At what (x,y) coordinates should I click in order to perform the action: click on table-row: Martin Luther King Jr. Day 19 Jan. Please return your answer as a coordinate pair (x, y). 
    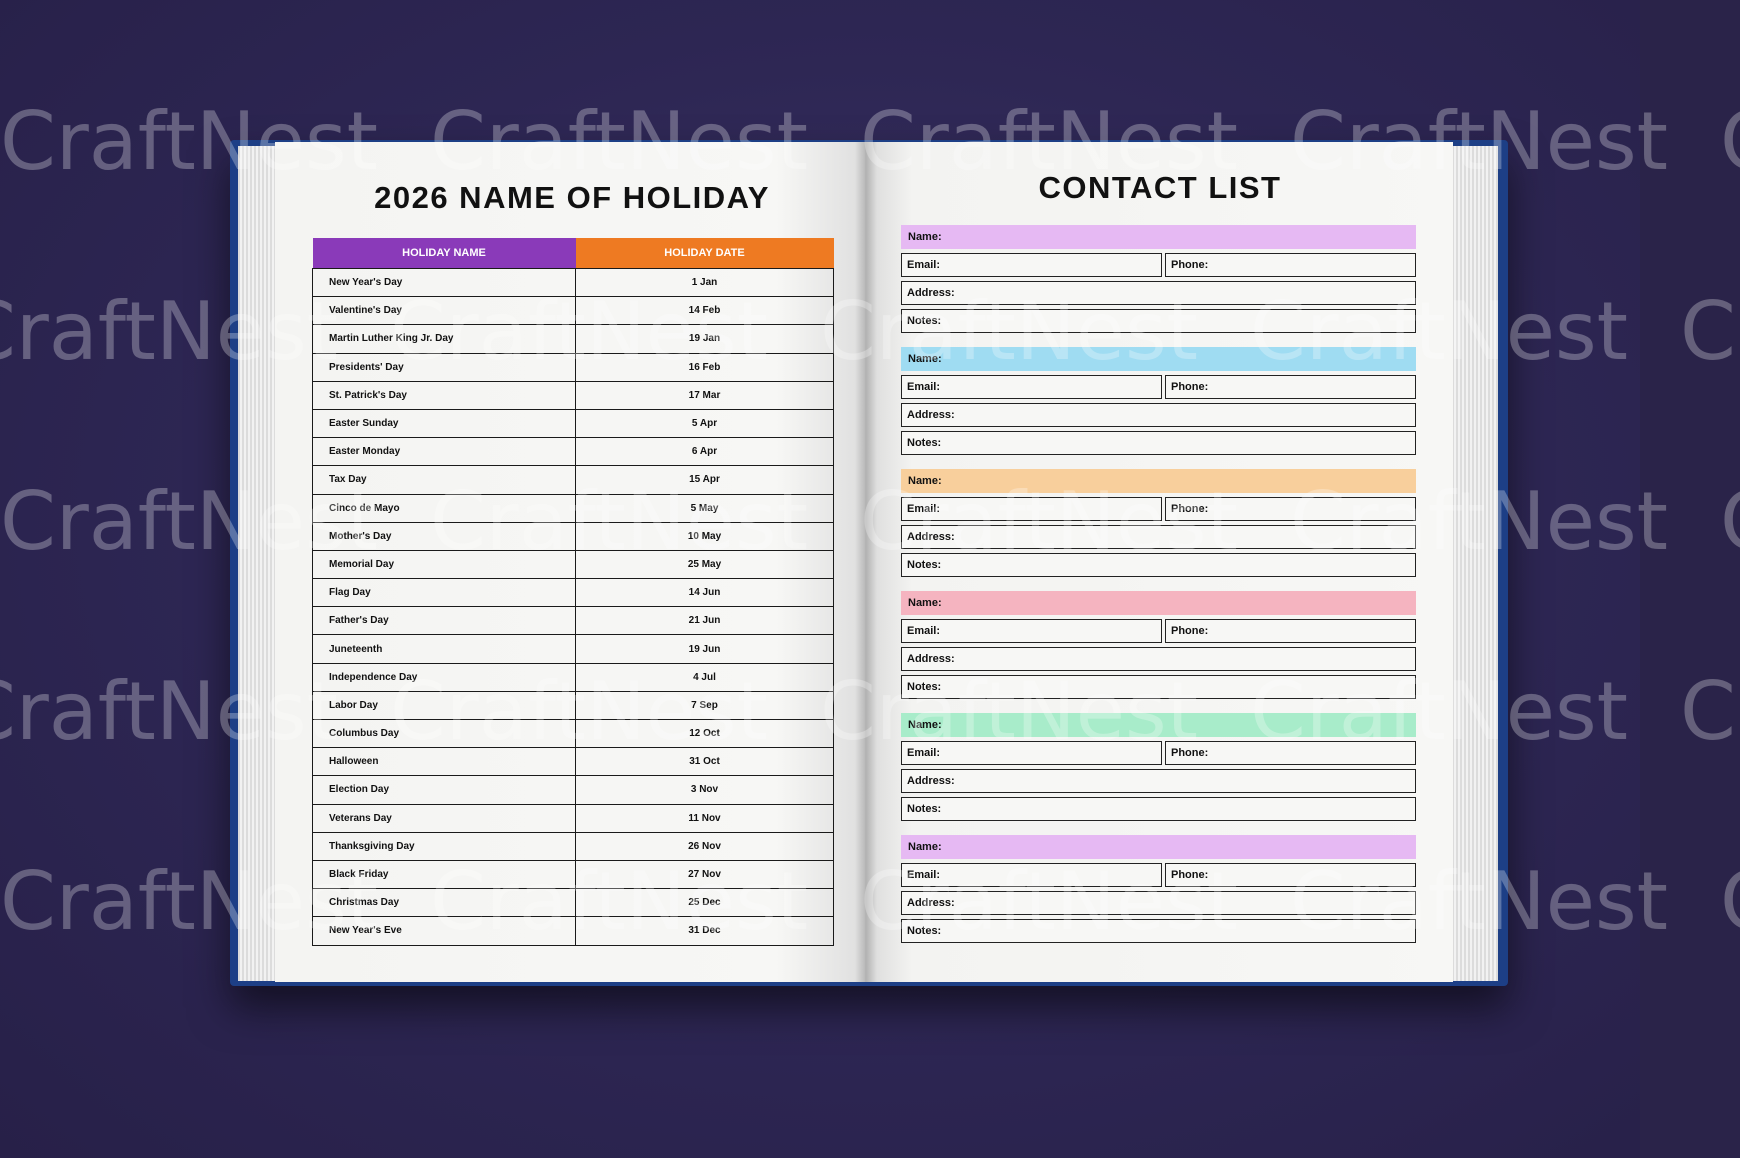
    Looking at the image, I should click on (573, 339).